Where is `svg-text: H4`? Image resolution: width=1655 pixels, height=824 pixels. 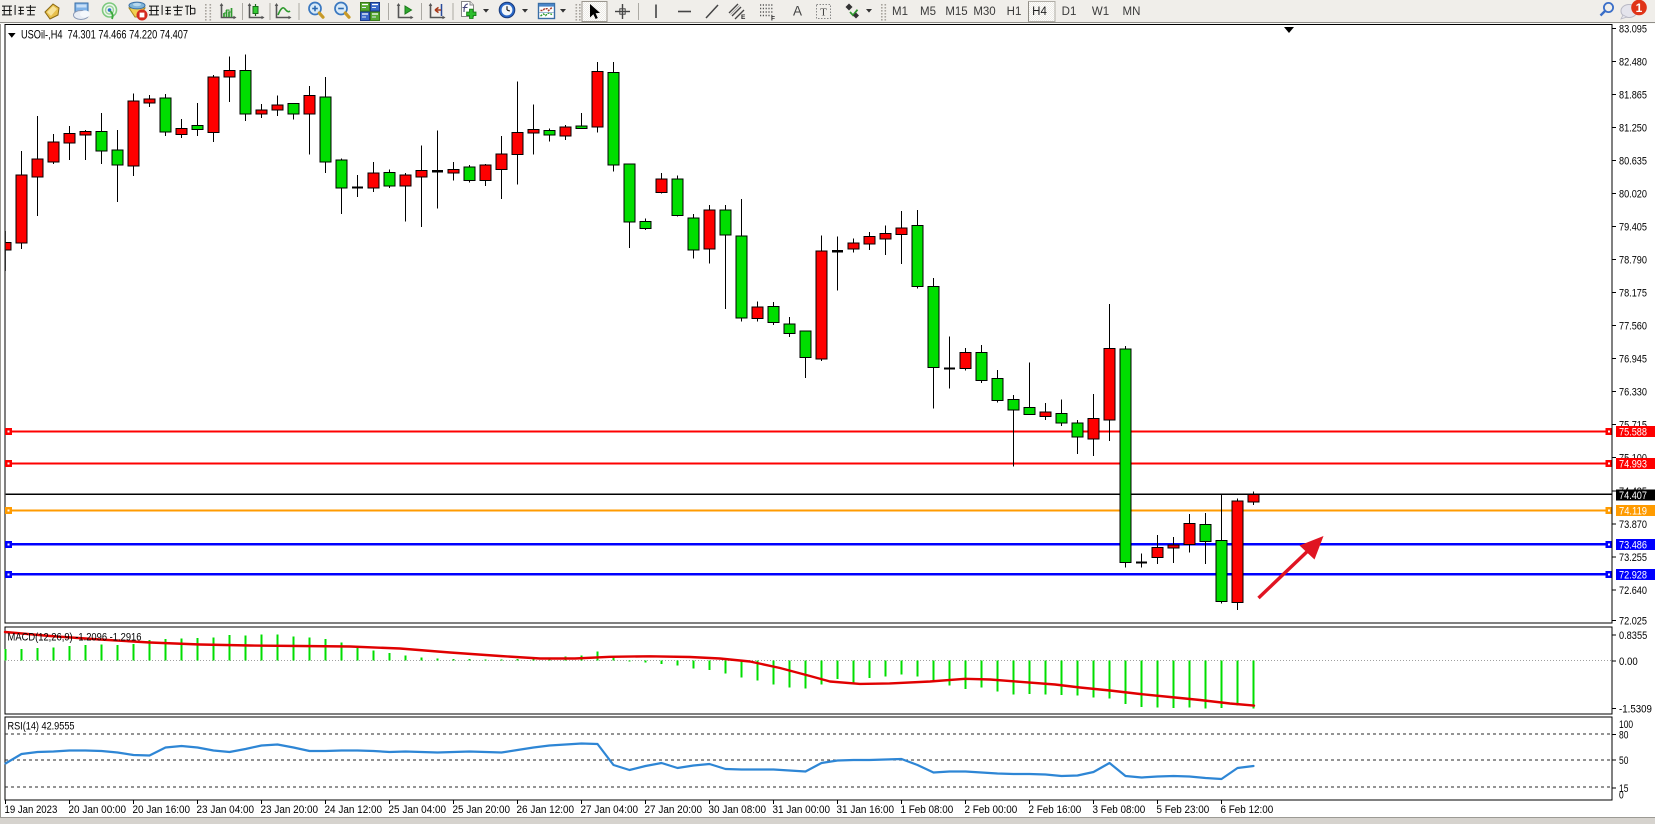
svg-text: H4 is located at coordinates (1039, 12).